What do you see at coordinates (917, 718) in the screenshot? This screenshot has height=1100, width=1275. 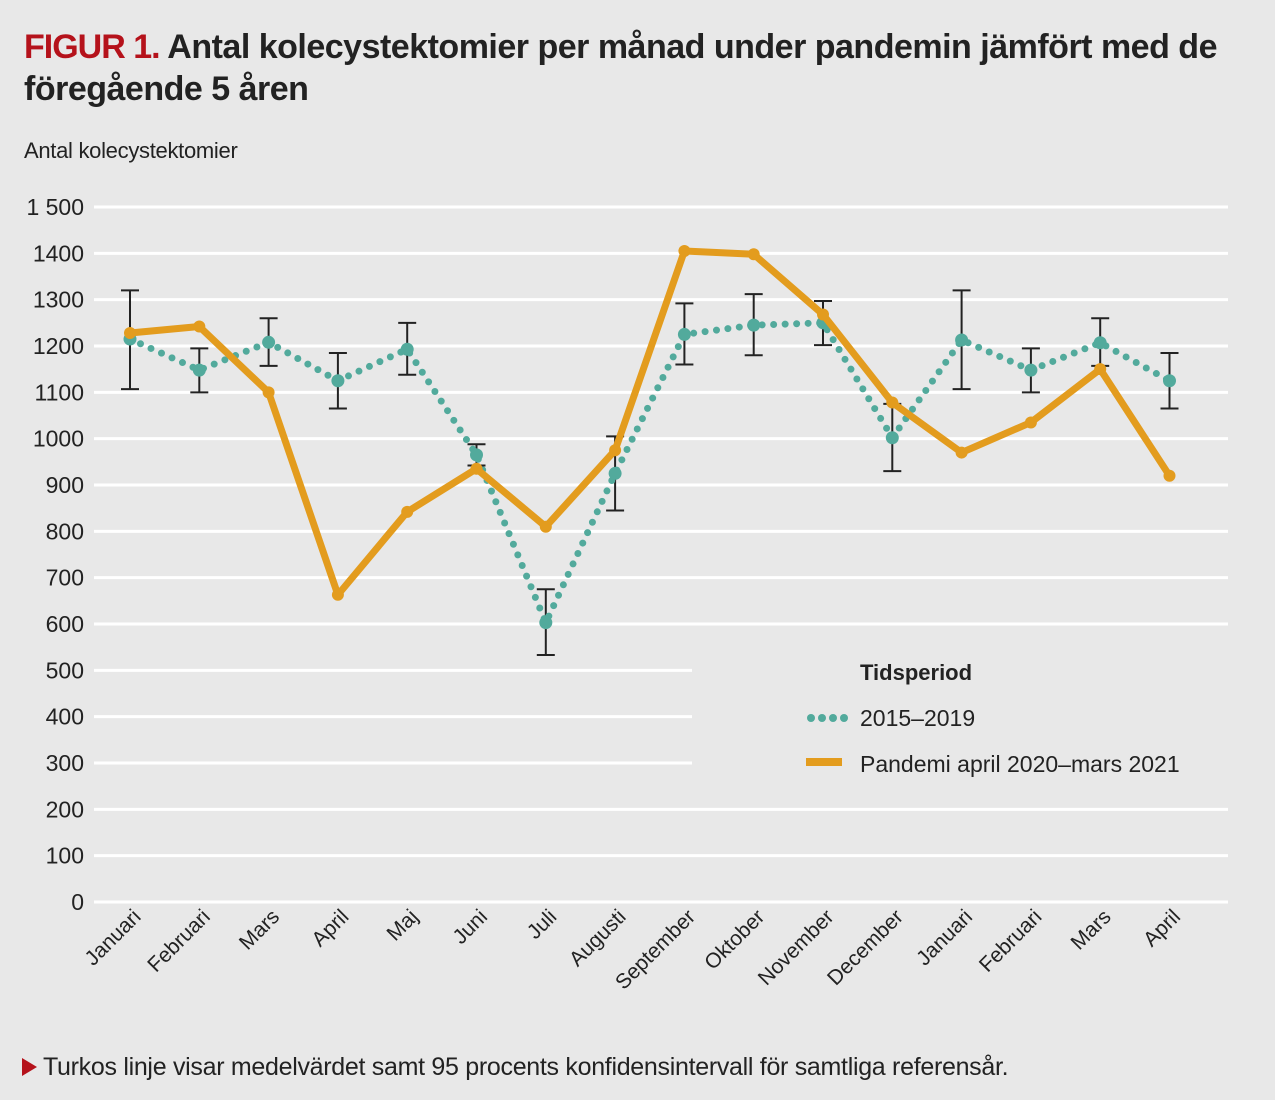 I see `legend-label-2015-2019: 2015–2019` at bounding box center [917, 718].